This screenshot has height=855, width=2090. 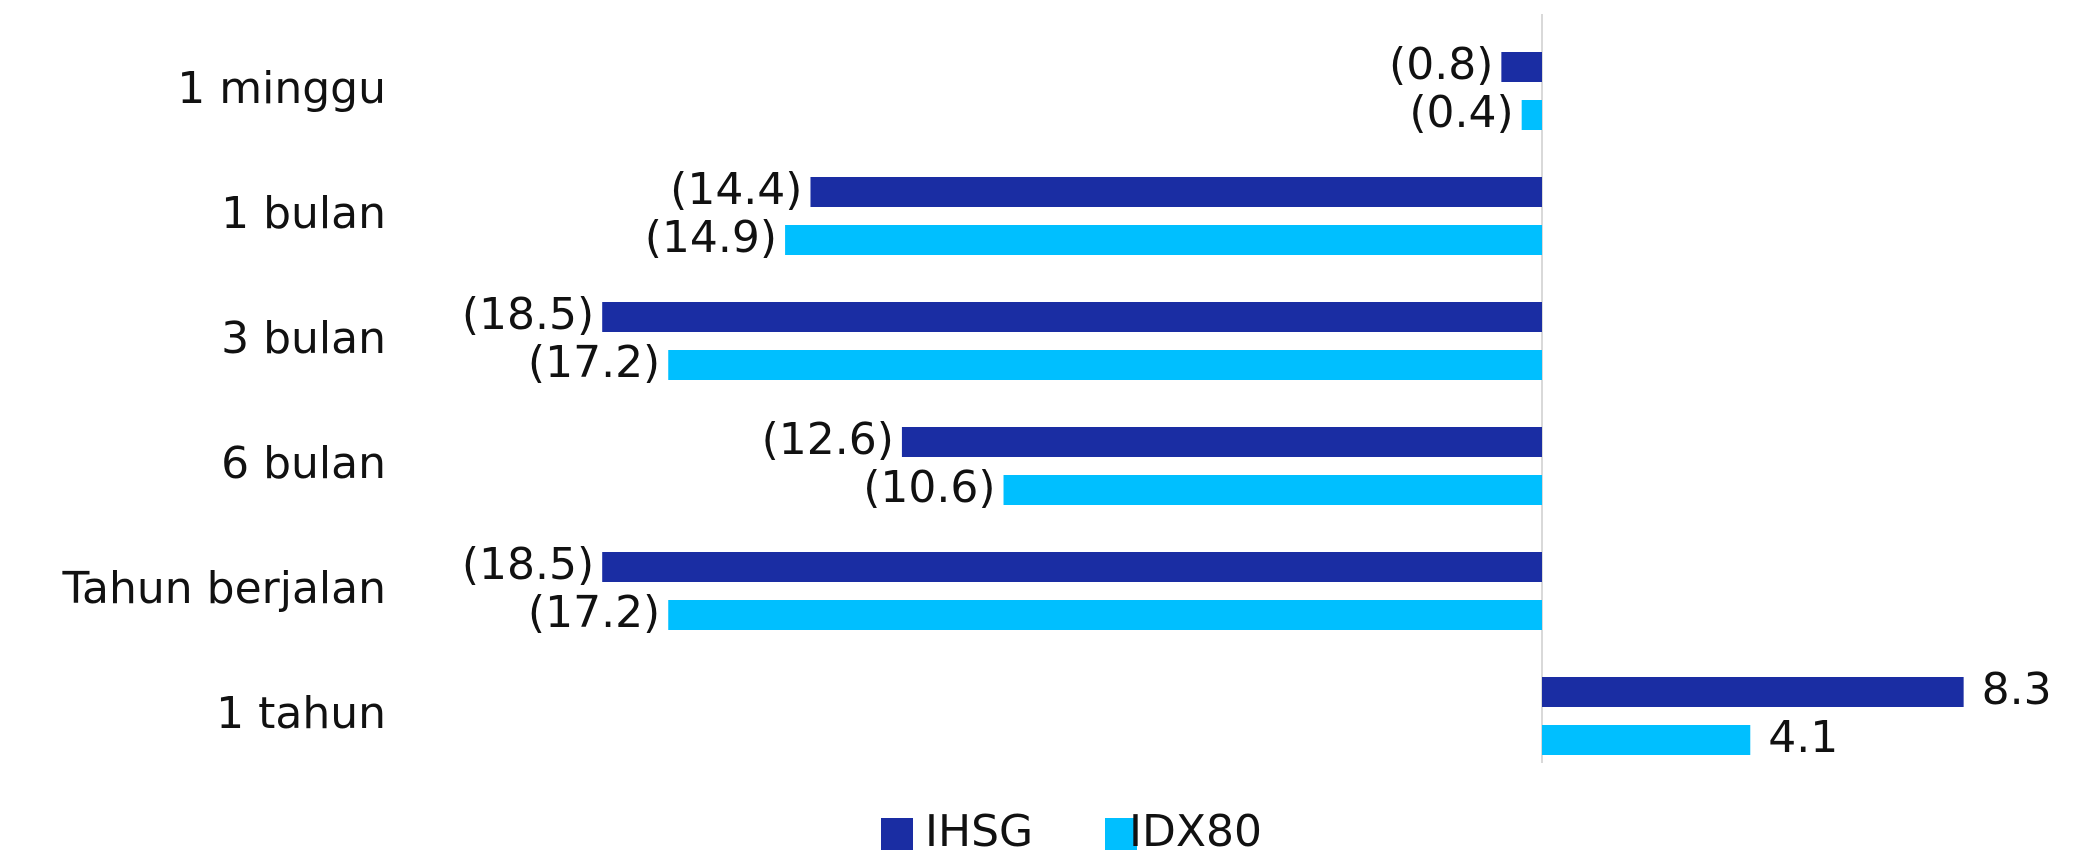 What do you see at coordinates (1461, 112) in the screenshot?
I see `data-label: (0.4)` at bounding box center [1461, 112].